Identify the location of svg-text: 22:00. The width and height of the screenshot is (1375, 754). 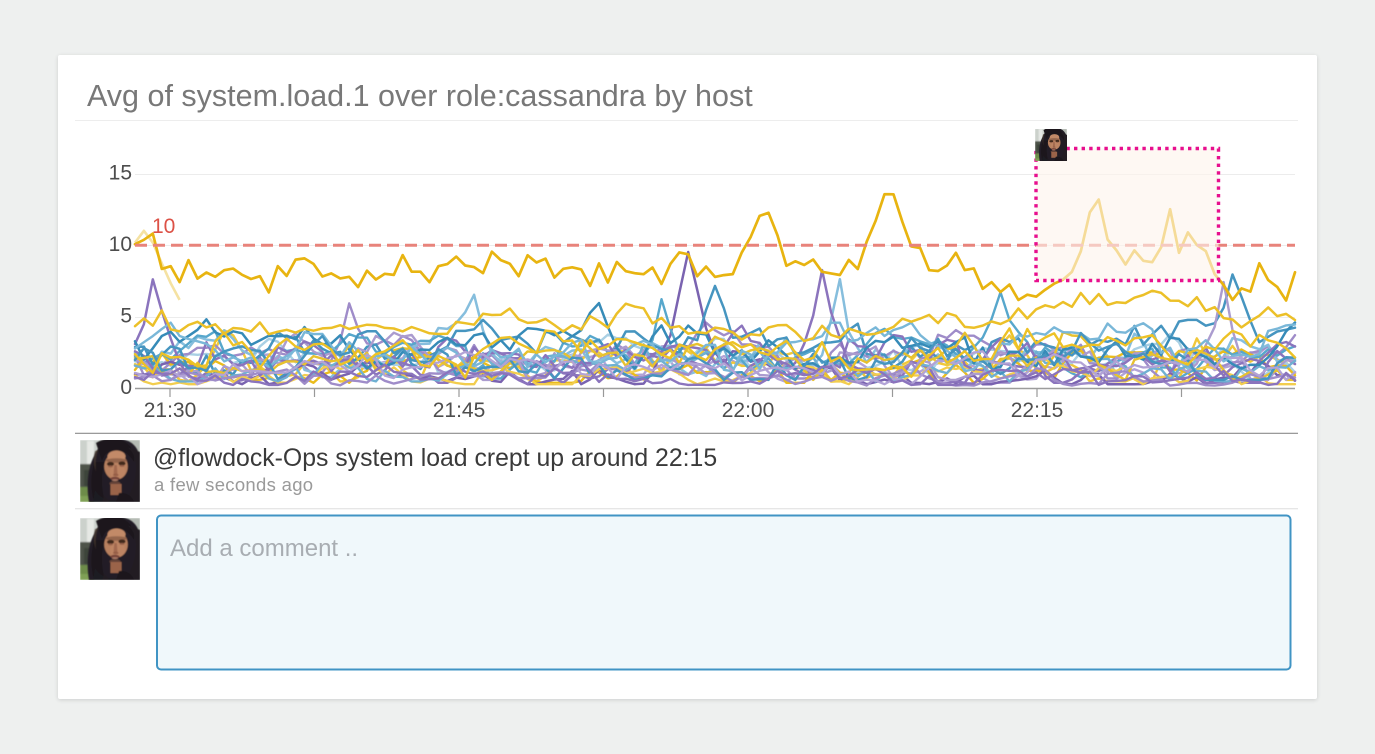
(748, 410).